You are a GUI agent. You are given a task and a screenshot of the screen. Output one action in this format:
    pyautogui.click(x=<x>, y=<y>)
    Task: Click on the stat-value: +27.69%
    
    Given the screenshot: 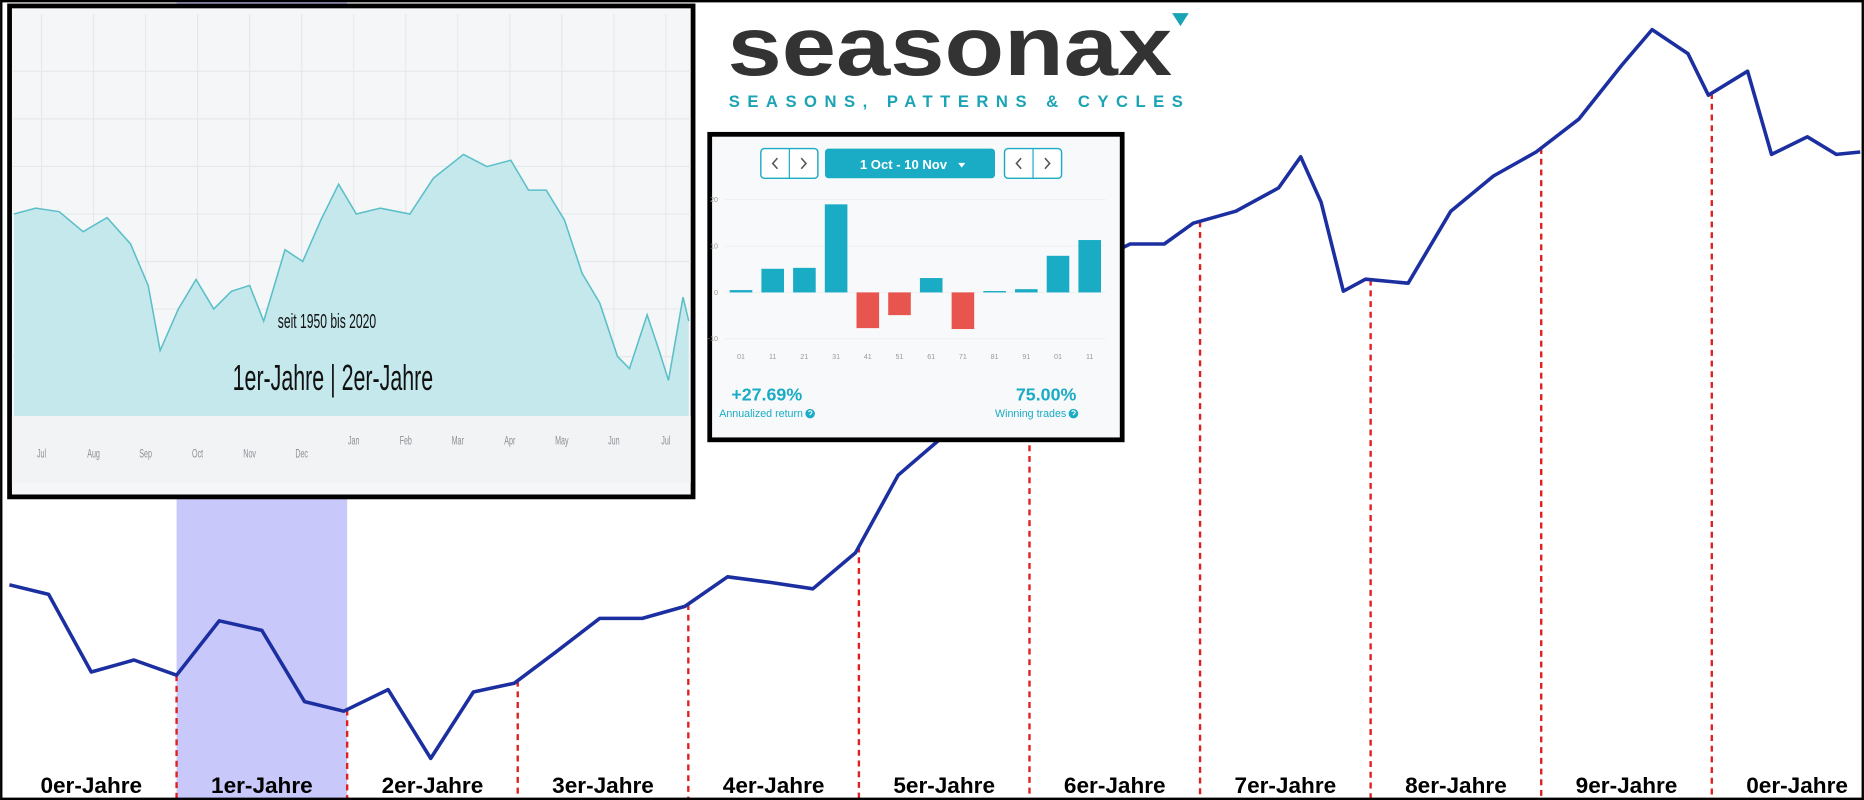 What is the action you would take?
    pyautogui.click(x=766, y=395)
    